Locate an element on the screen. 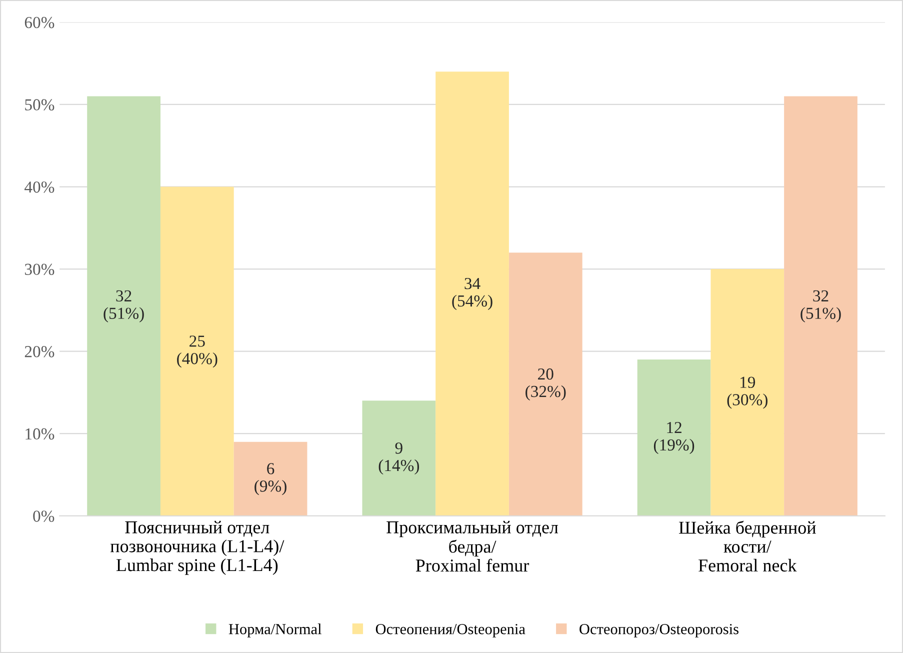 Image resolution: width=903 pixels, height=653 pixels. data-label: 12 (19%) is located at coordinates (674, 438).